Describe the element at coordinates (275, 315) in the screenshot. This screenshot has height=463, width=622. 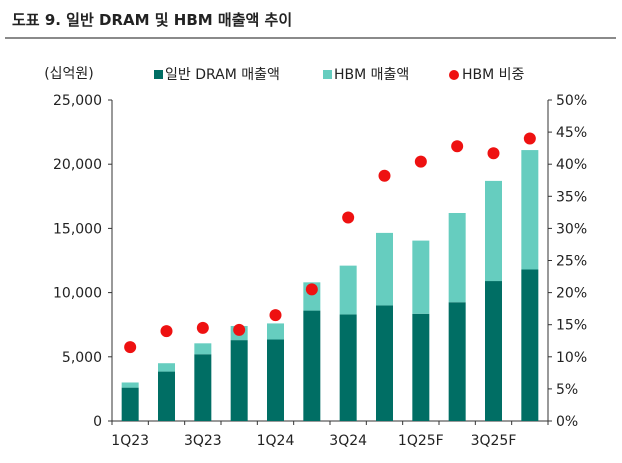
I see `dot-hbm-ratio-1Q24` at that location.